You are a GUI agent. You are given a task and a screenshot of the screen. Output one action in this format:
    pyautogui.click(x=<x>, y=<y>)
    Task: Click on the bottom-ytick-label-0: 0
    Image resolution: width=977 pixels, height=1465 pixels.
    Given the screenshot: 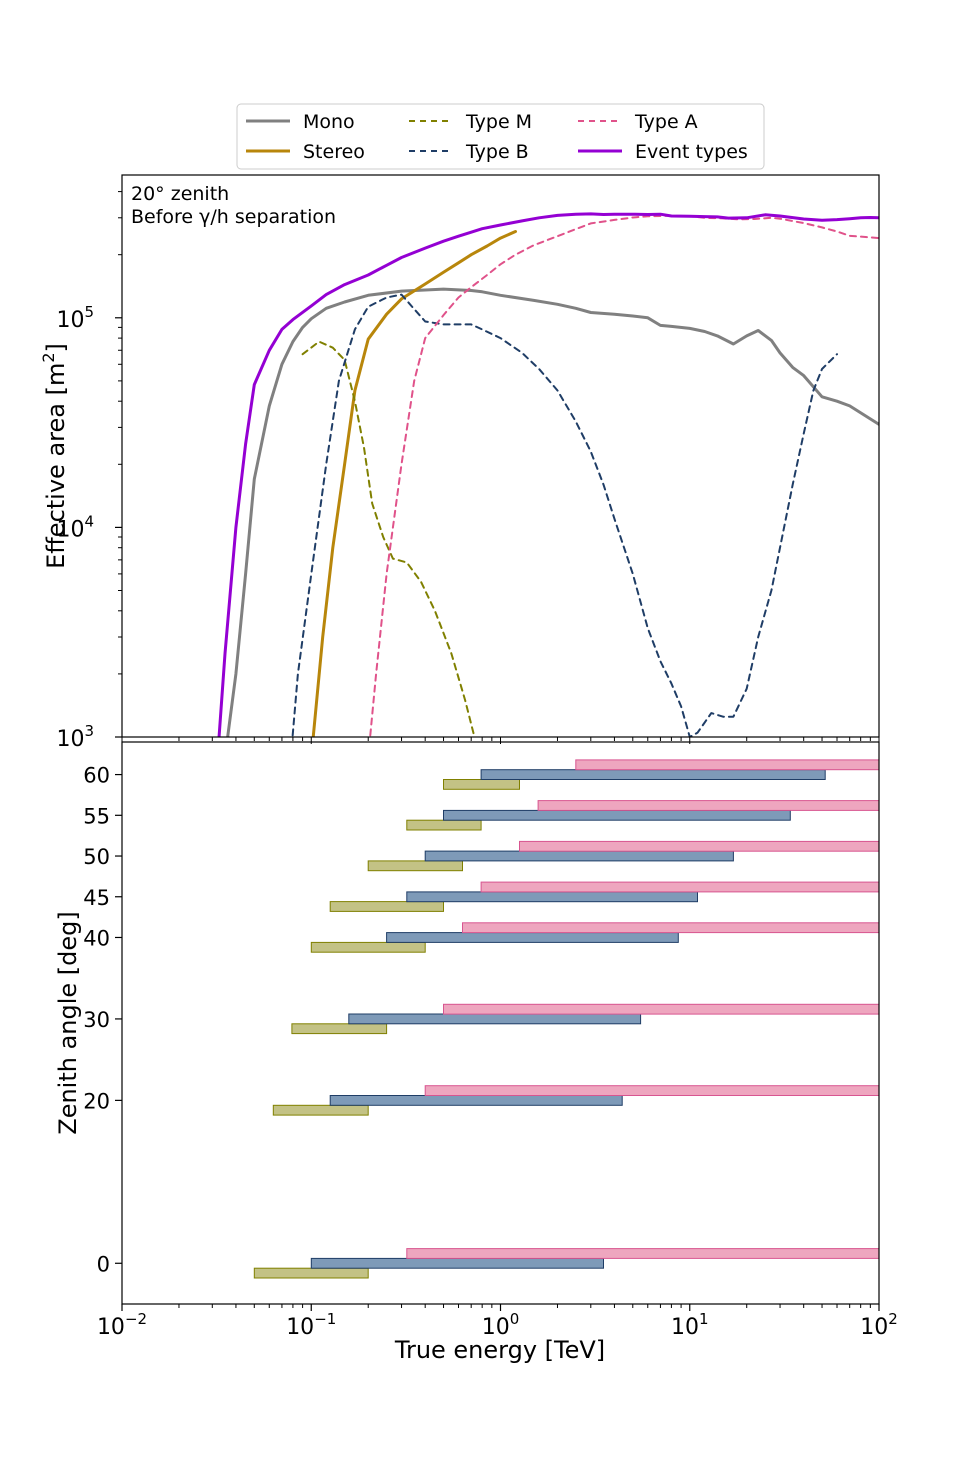 What is the action you would take?
    pyautogui.click(x=103, y=1264)
    